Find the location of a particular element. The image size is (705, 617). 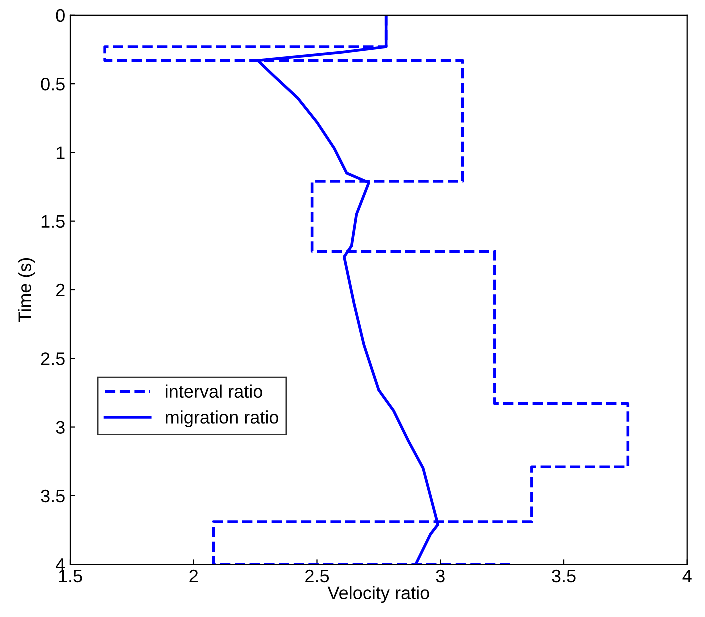

x-axis-title: Velocity ratio is located at coordinates (379, 595).